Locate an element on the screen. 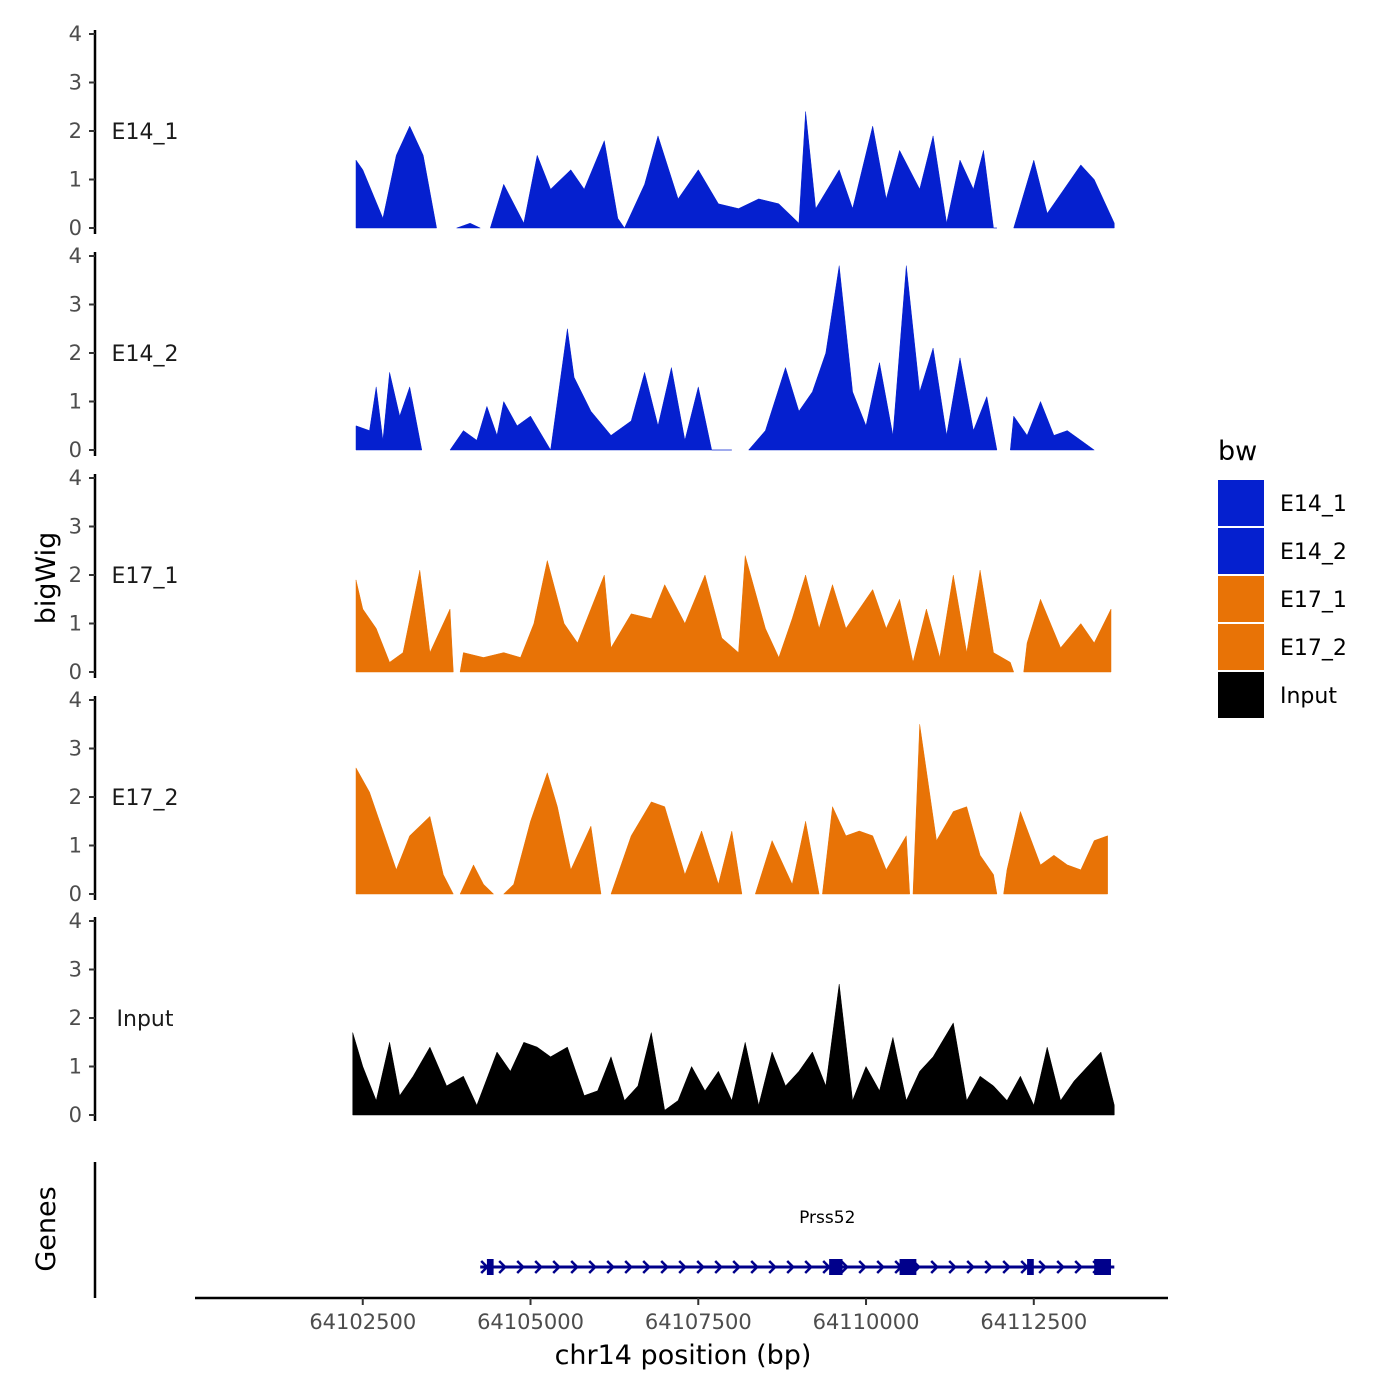  x-tick-label: 64110000 is located at coordinates (866, 1322).